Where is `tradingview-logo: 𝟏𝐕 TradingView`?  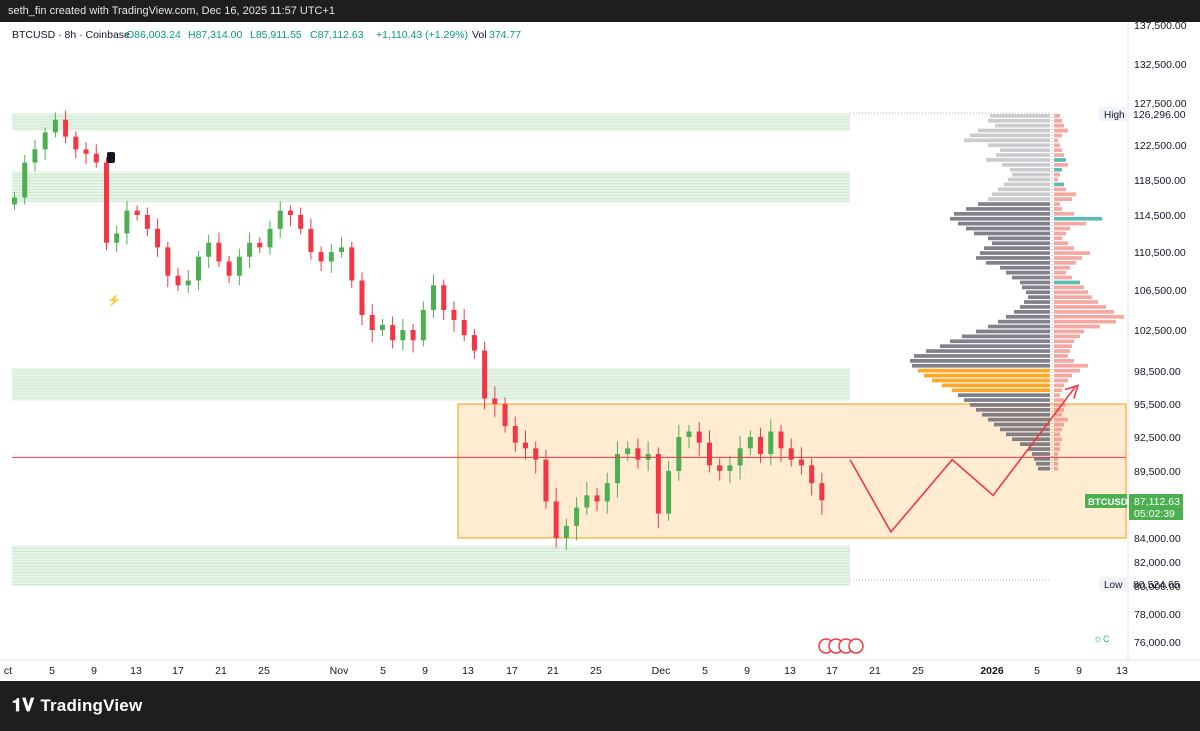 tradingview-logo: 𝟏𝐕 TradingView is located at coordinates (77, 705).